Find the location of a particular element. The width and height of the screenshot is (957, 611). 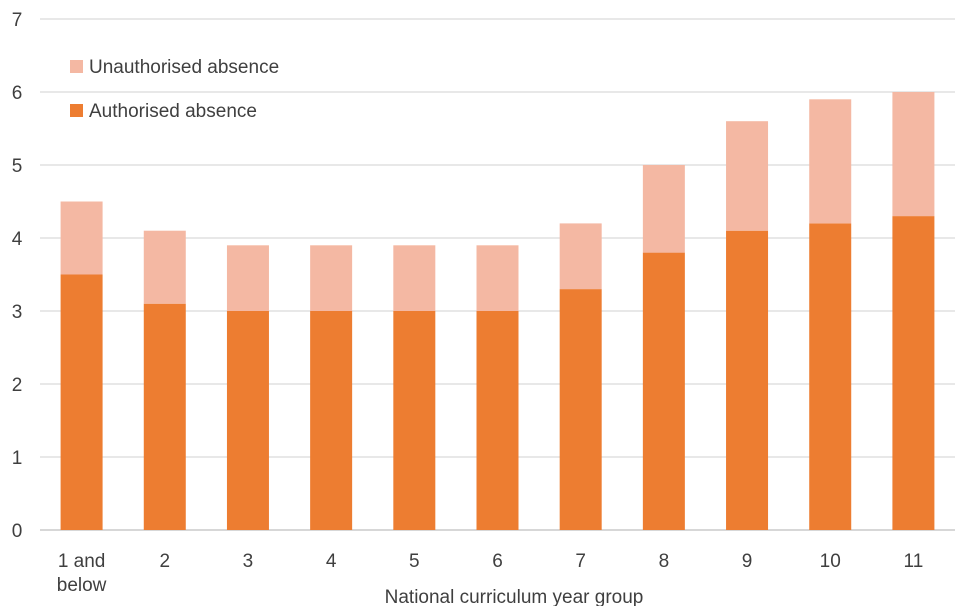

x-tick-label-1: 1 and below is located at coordinates (82, 573).